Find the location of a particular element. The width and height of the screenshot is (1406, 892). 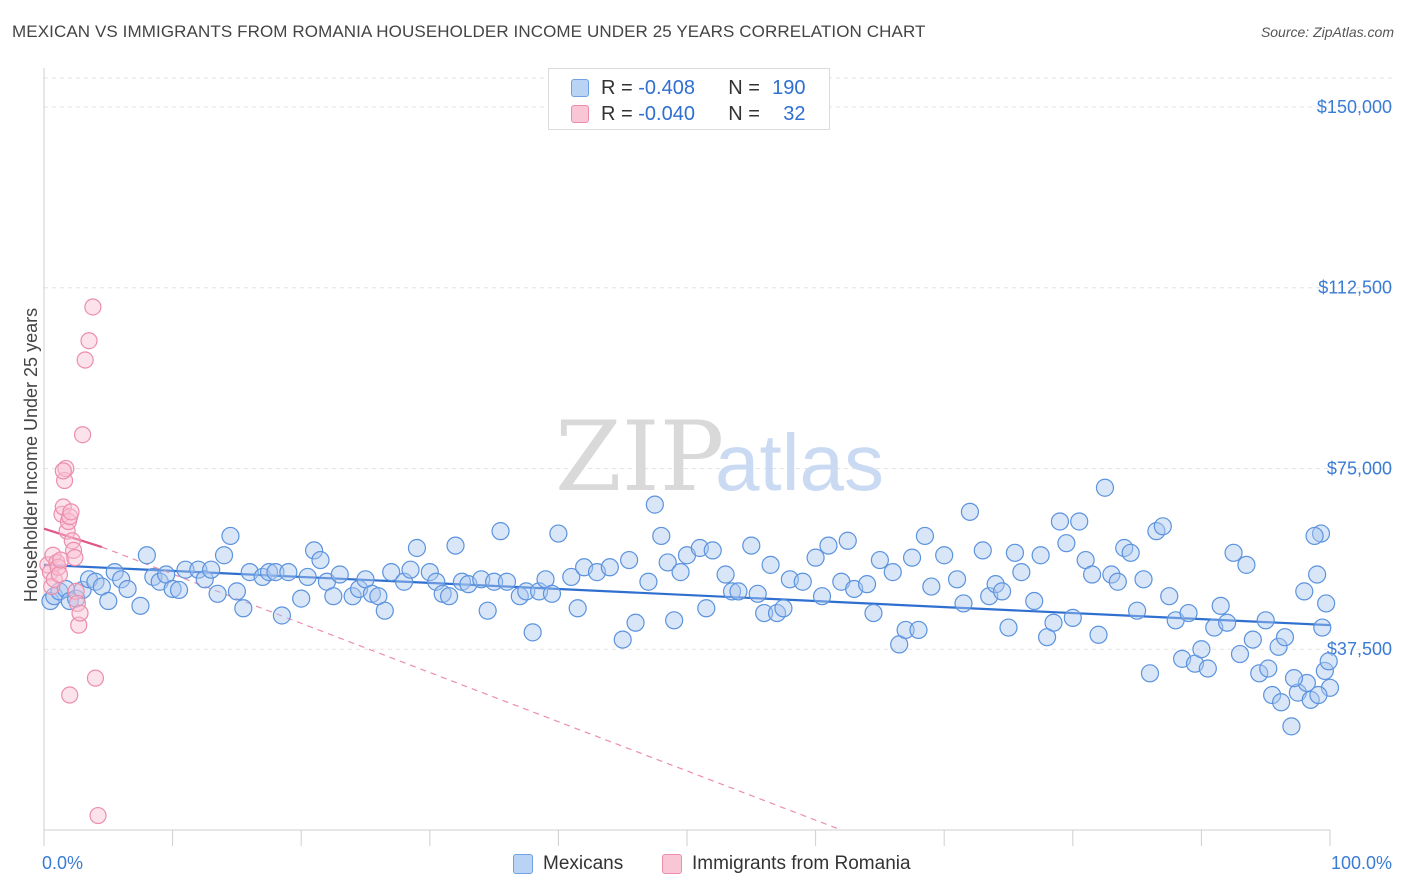

y-tick-label: $37,500 is located at coordinates (1359, 649).